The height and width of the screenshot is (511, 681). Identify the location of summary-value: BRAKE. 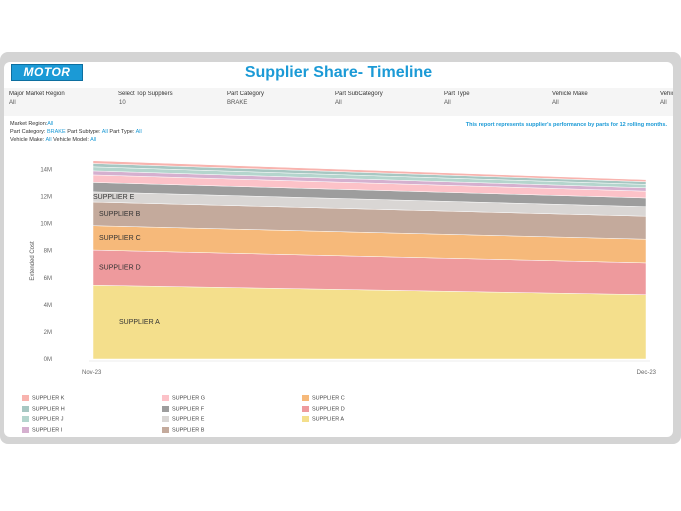
(56, 132).